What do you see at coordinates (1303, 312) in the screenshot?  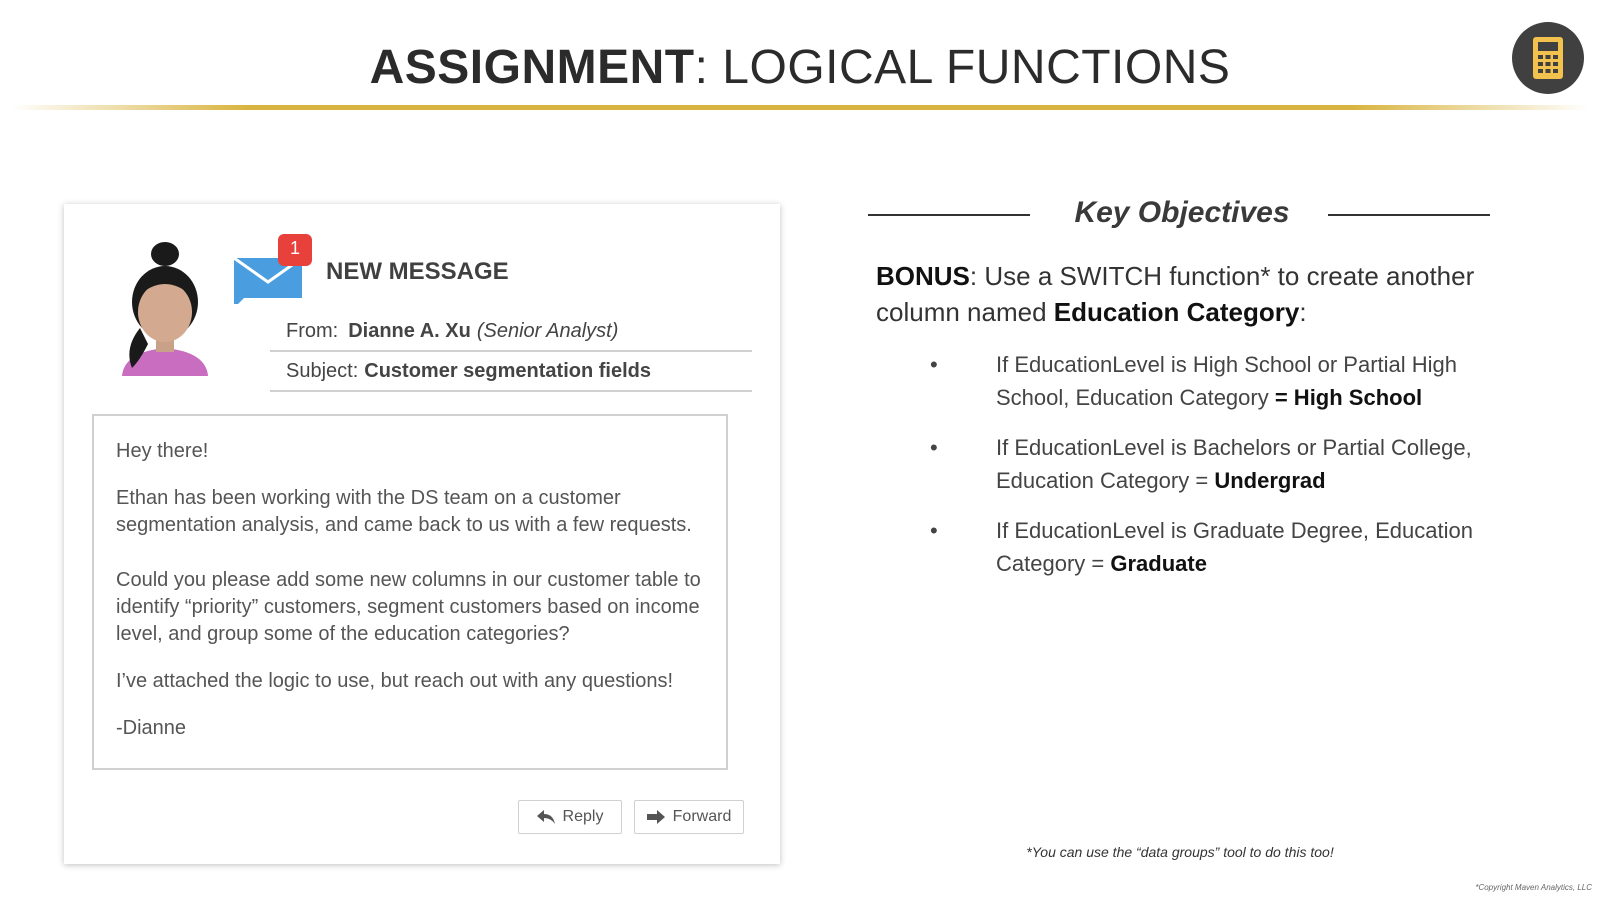 I see `bonus-text-2: :` at bounding box center [1303, 312].